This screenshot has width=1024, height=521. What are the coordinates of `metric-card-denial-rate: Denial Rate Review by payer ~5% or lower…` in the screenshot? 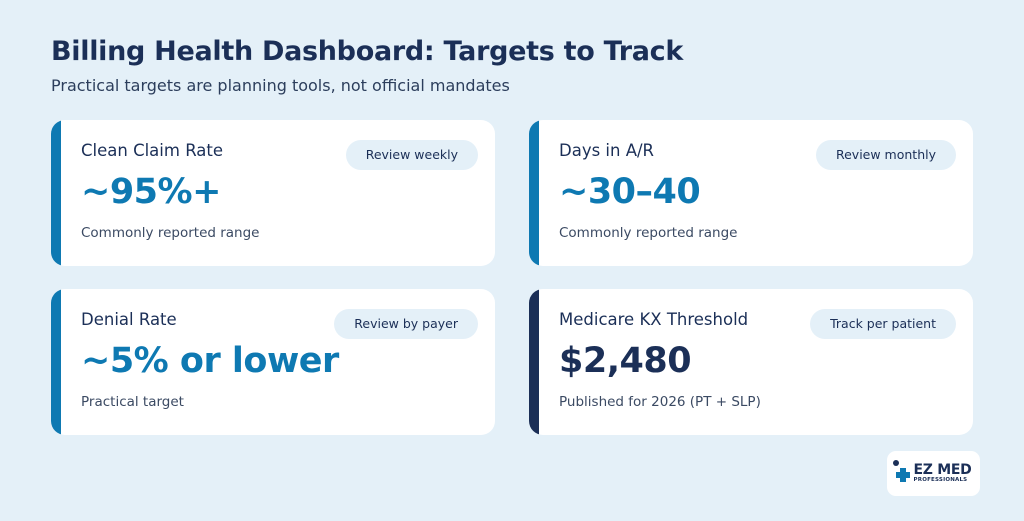 It's located at (273, 362).